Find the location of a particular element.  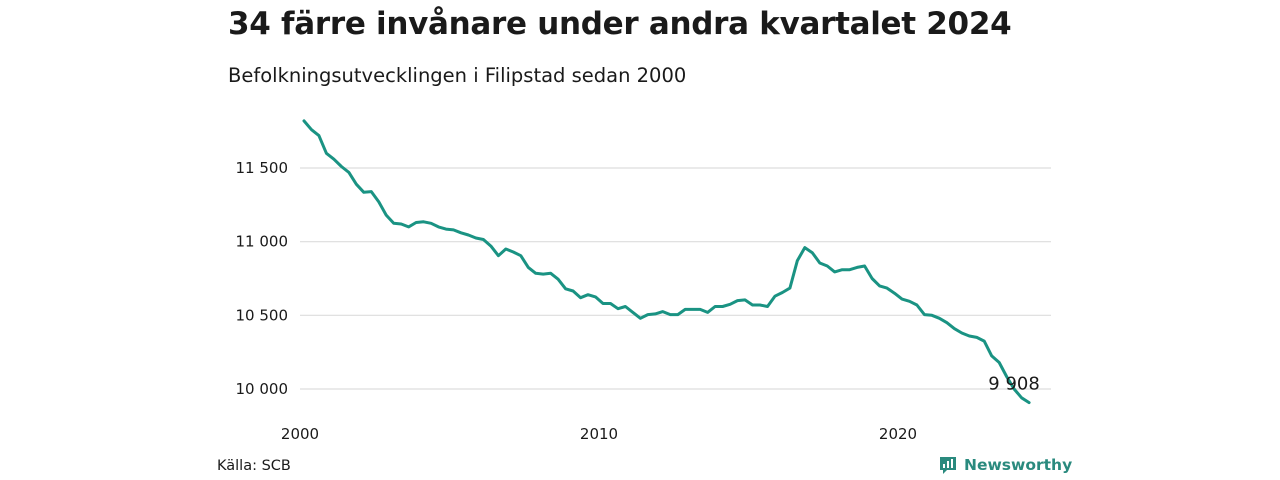

y-tick-label: 10 500 is located at coordinates (262, 315).